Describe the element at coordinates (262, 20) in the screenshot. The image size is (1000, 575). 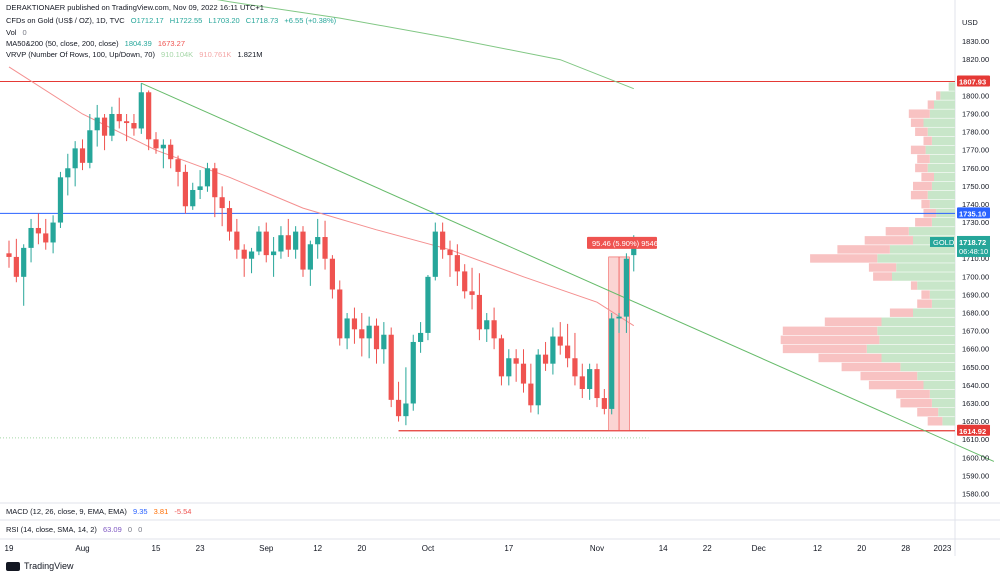
I see `ohlc-close: C1718.73` at that location.